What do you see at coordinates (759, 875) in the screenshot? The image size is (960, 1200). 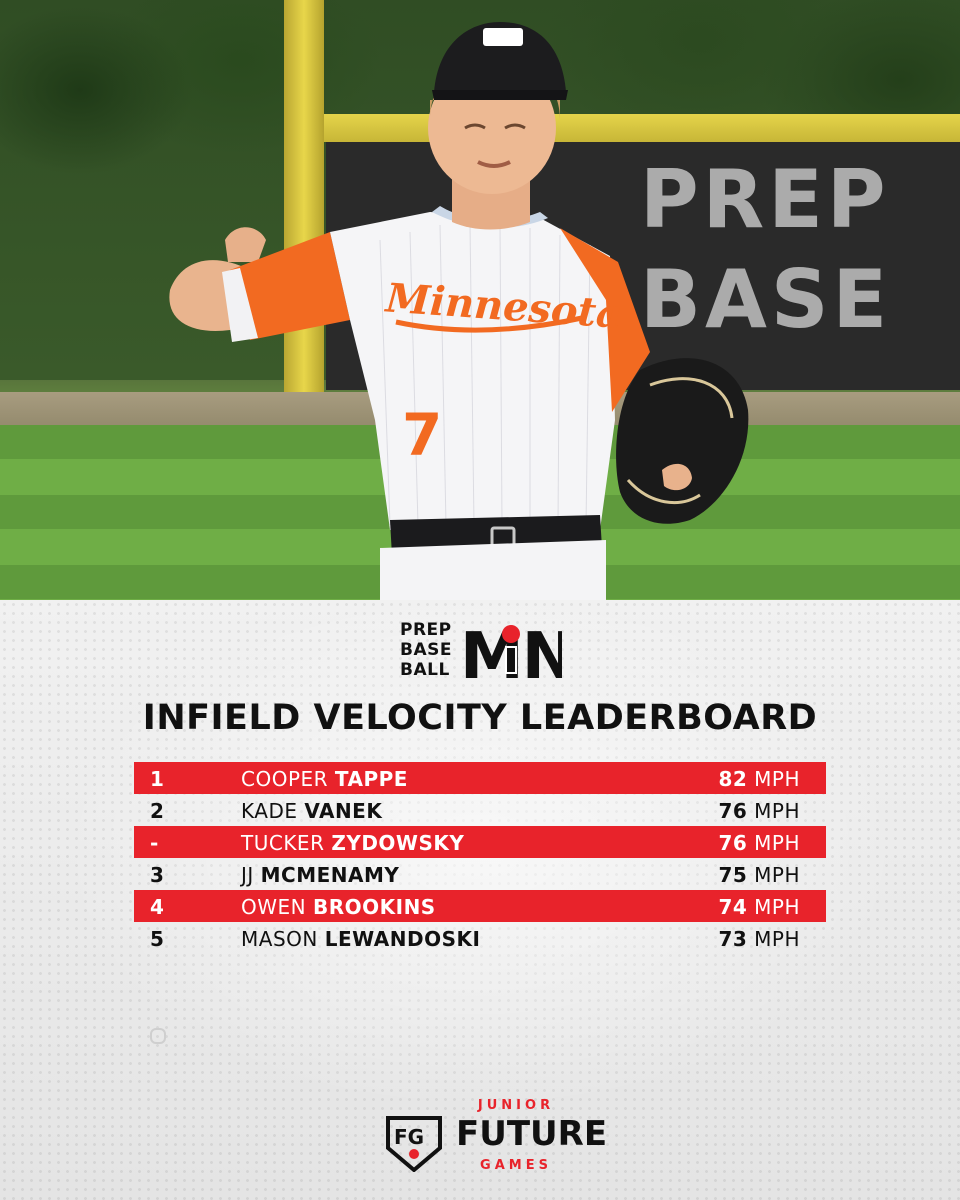 I see `velocity: 75 MPH` at bounding box center [759, 875].